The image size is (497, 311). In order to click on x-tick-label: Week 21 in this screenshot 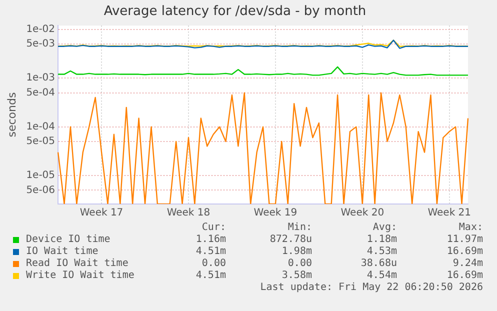, I will do `click(450, 213)`.